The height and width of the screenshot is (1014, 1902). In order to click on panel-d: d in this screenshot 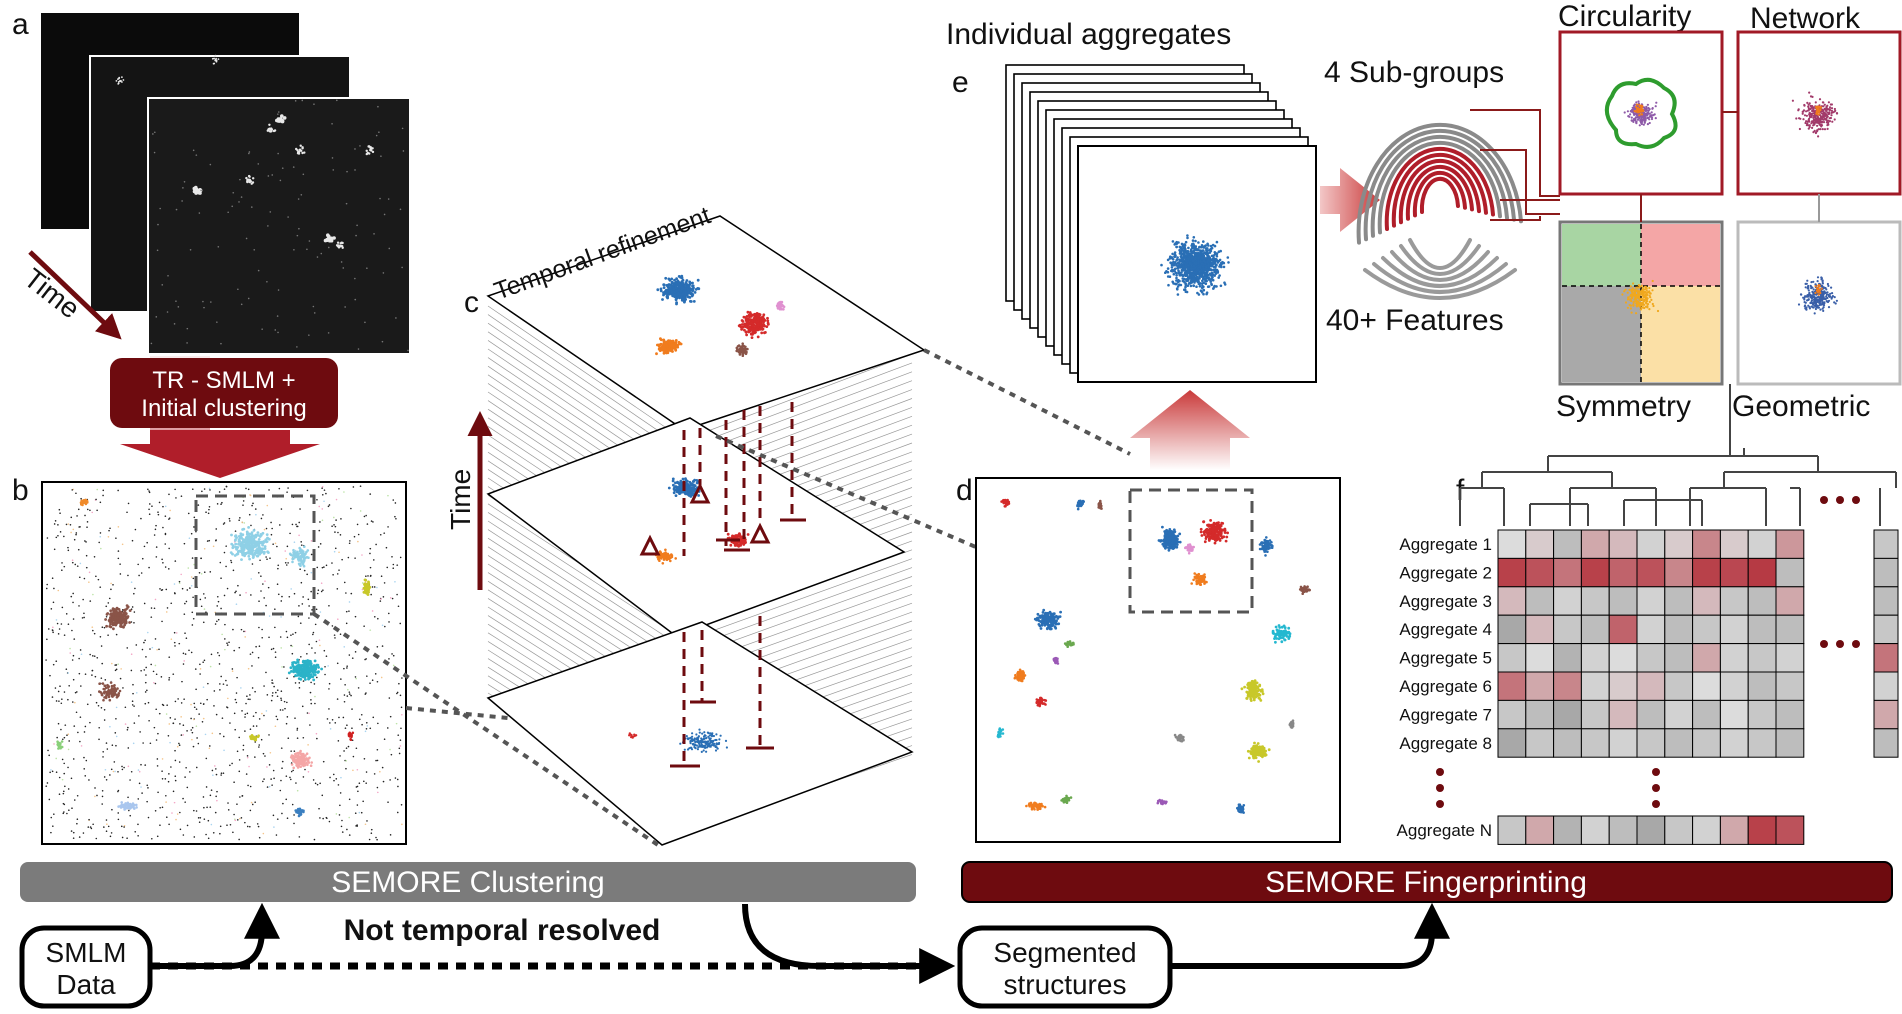, I will do `click(1148, 616)`.